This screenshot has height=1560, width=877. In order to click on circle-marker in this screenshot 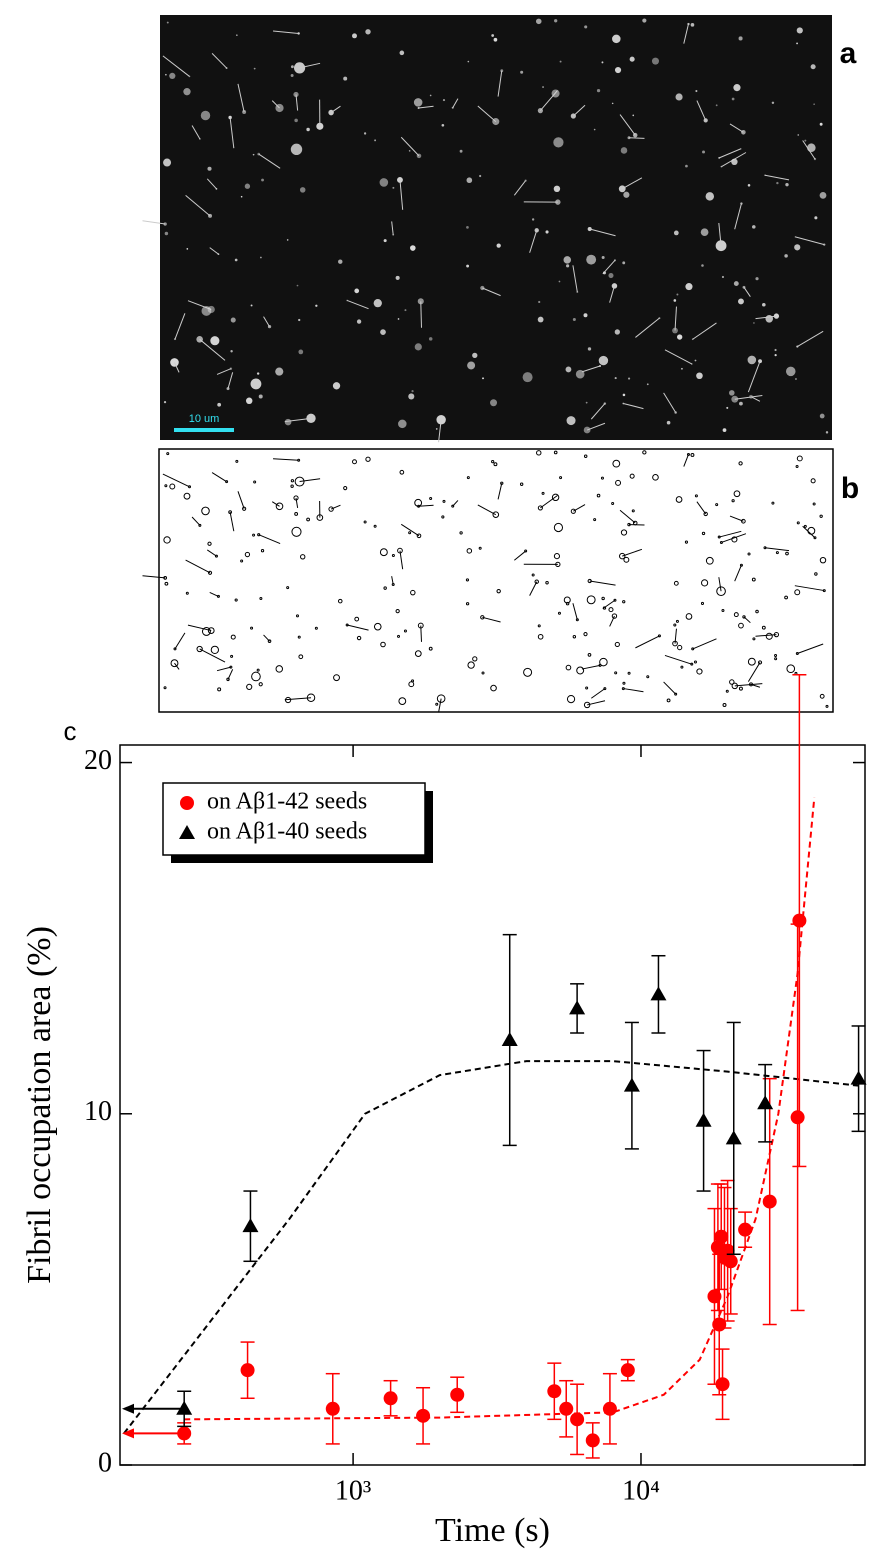, I will do `click(457, 1394)`.